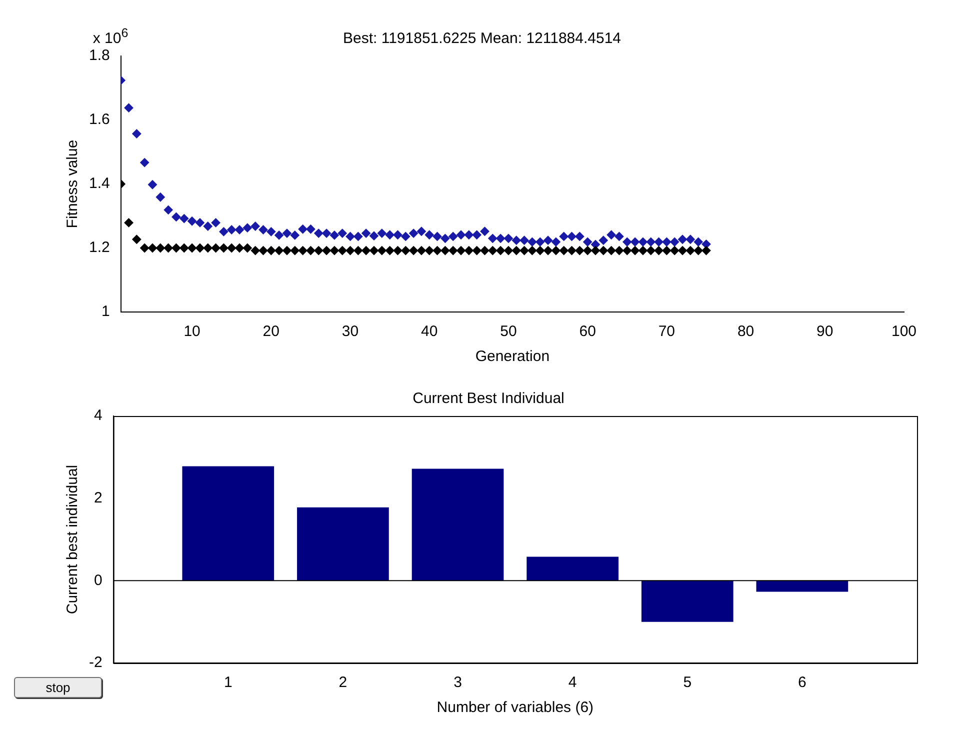 Image resolution: width=979 pixels, height=731 pixels. I want to click on x-tick-label: 2, so click(343, 683).